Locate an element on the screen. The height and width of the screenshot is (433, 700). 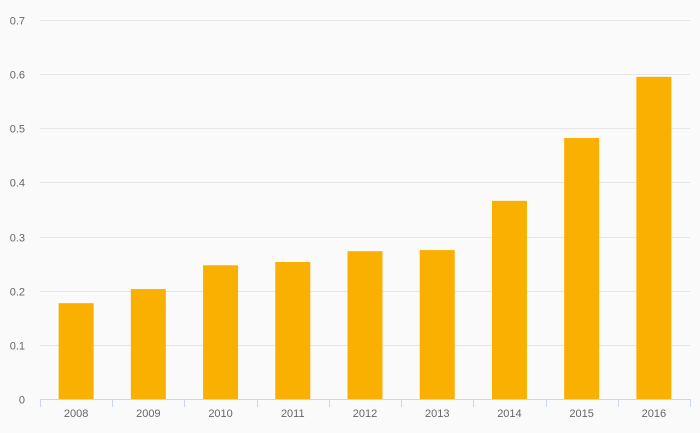
bar-2008 is located at coordinates (76, 351).